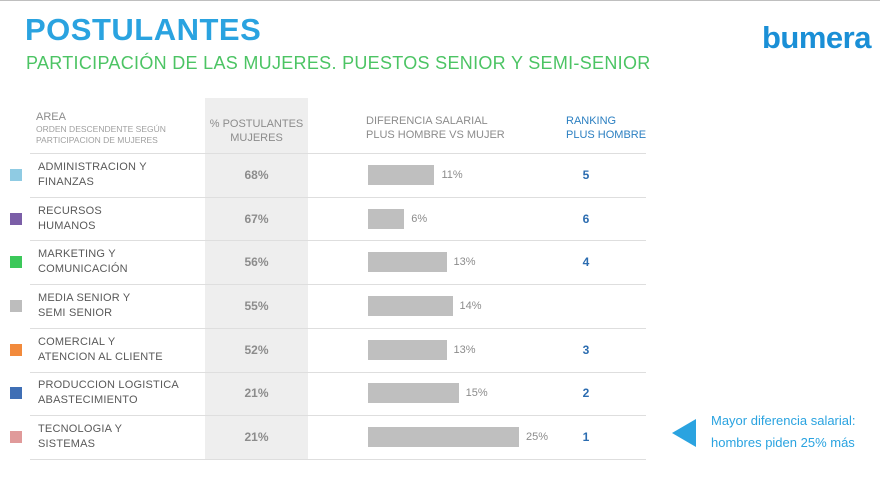  What do you see at coordinates (470, 305) in the screenshot?
I see `salary-diff-label: 14%` at bounding box center [470, 305].